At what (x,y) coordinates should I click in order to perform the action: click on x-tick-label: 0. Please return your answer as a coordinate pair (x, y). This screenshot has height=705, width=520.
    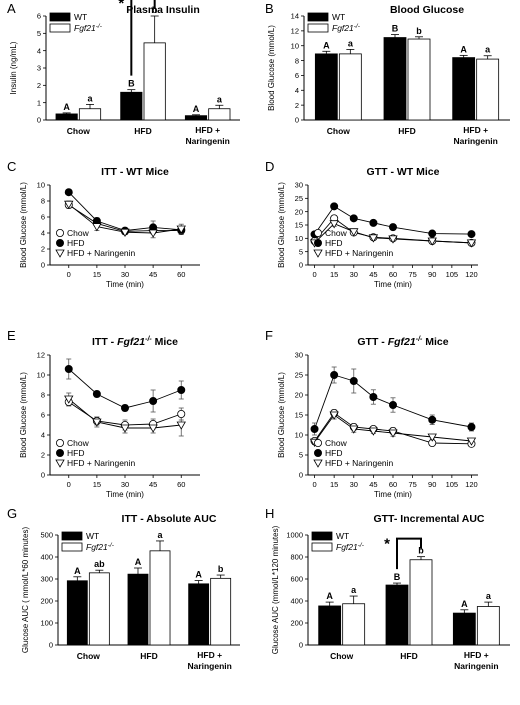
    Looking at the image, I should click on (69, 484).